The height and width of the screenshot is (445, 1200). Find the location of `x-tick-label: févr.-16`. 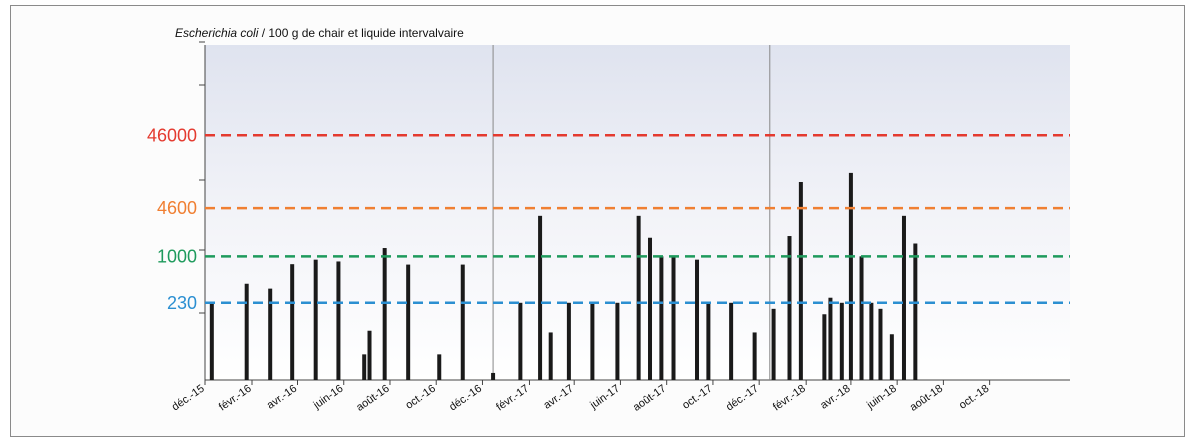

x-tick-label: févr.-16 is located at coordinates (235, 398).